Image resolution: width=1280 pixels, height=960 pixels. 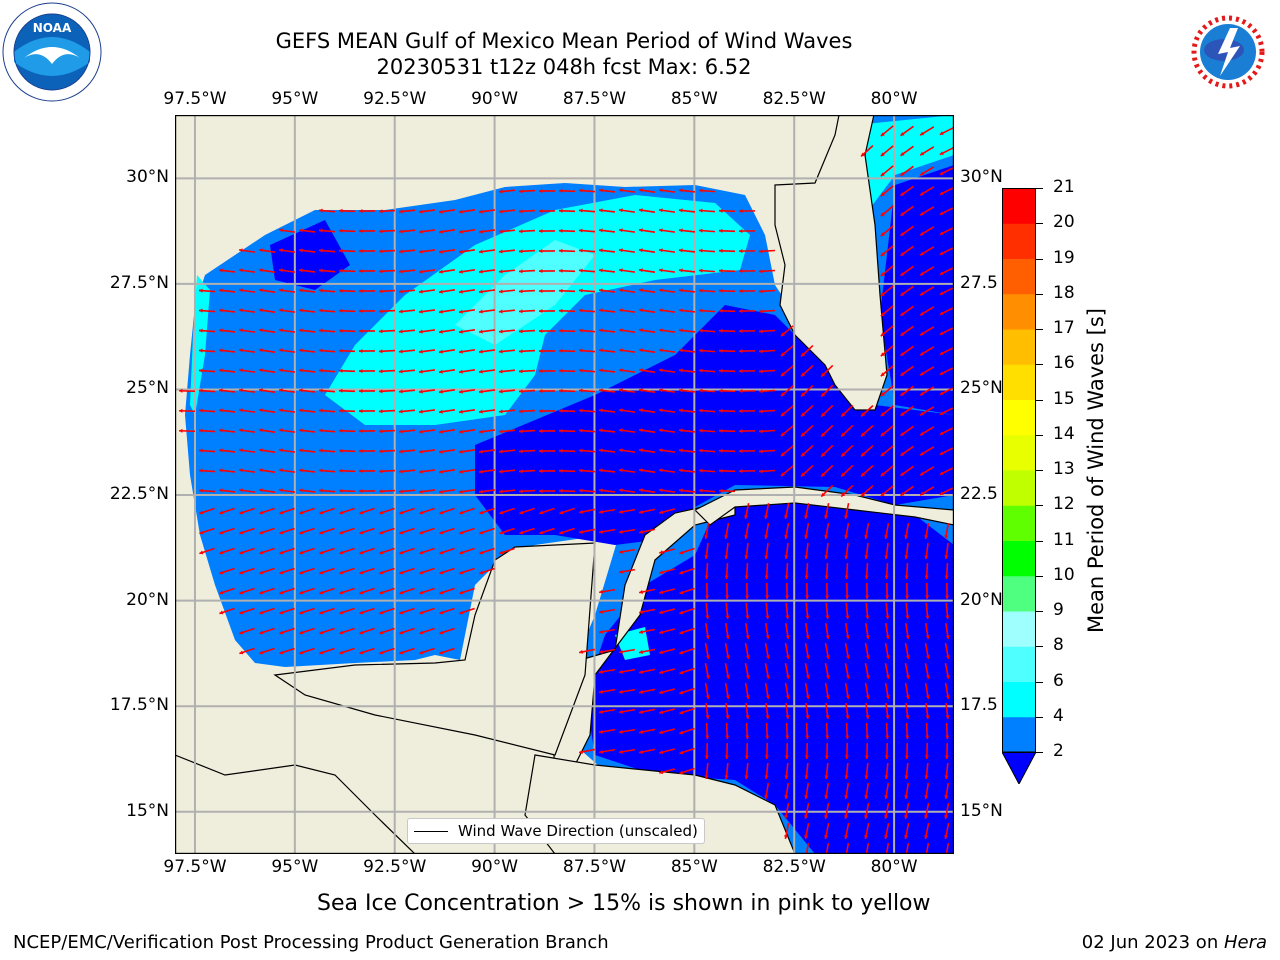 What do you see at coordinates (1152, 942) in the screenshot?
I see `footer-date-text: 02 Jun 2023 on` at bounding box center [1152, 942].